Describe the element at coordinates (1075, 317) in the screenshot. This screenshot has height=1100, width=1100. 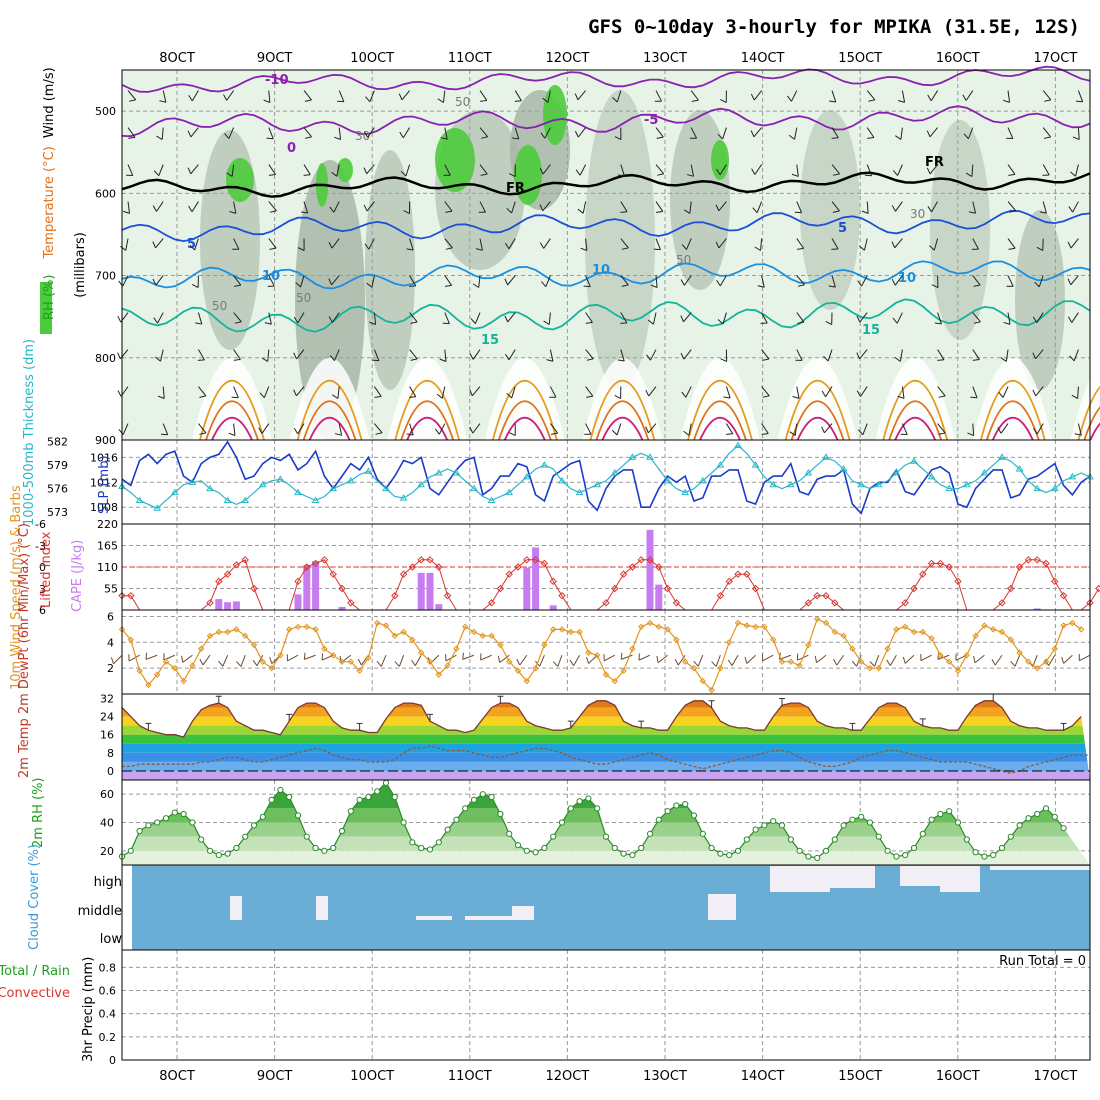
I see `upper-wind-barb-195-shaft` at that location.